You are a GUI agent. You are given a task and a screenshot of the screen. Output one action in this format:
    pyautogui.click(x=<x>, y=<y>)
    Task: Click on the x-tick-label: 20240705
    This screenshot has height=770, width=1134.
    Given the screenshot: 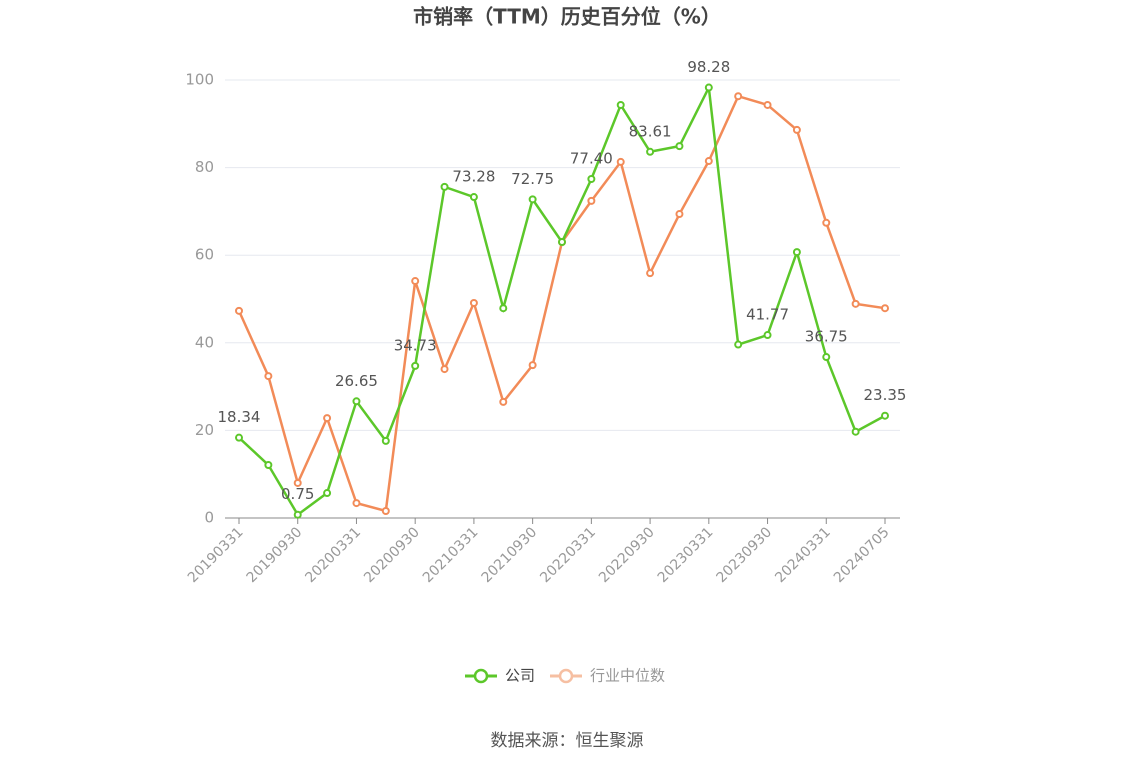 What is the action you would take?
    pyautogui.click(x=862, y=555)
    